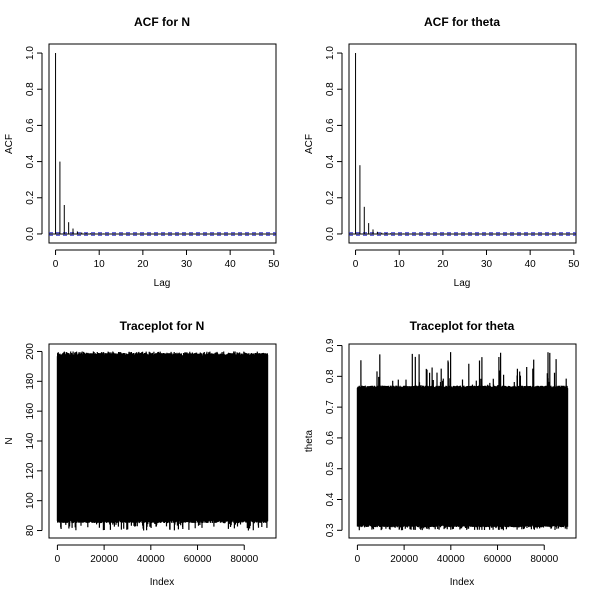 This screenshot has height=600, width=600. I want to click on chart-title: Traceplot for N, so click(162, 326).